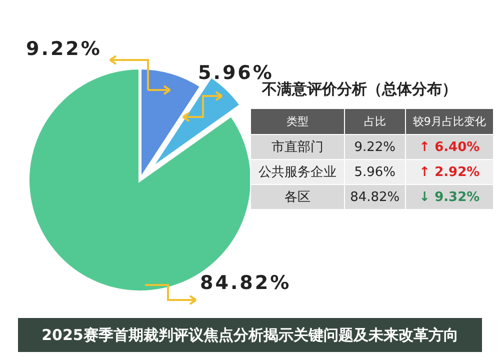 The height and width of the screenshot is (362, 500). What do you see at coordinates (375, 197) in the screenshot?
I see `text: 84.82%` at bounding box center [375, 197].